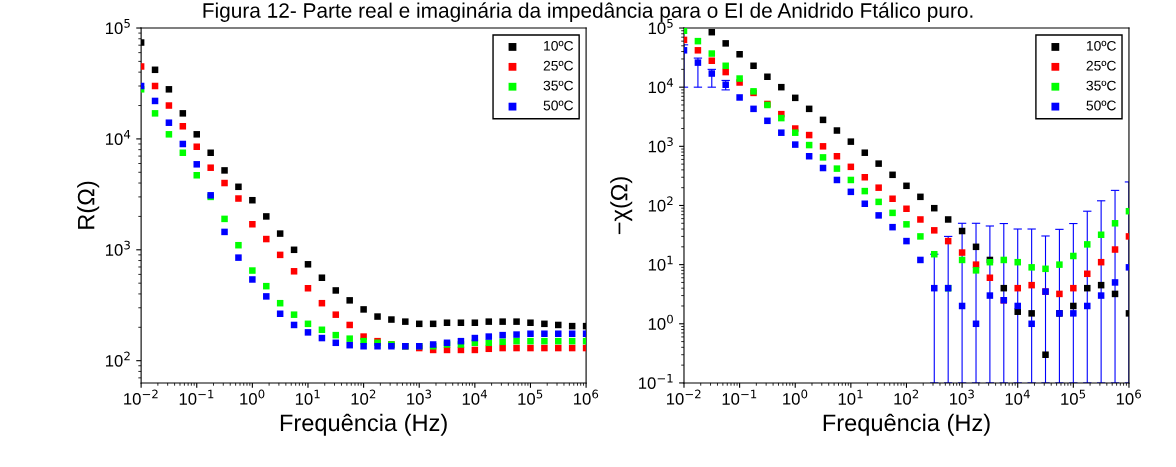  I want to click on legend-label: 25ºC, so click(558, 65).